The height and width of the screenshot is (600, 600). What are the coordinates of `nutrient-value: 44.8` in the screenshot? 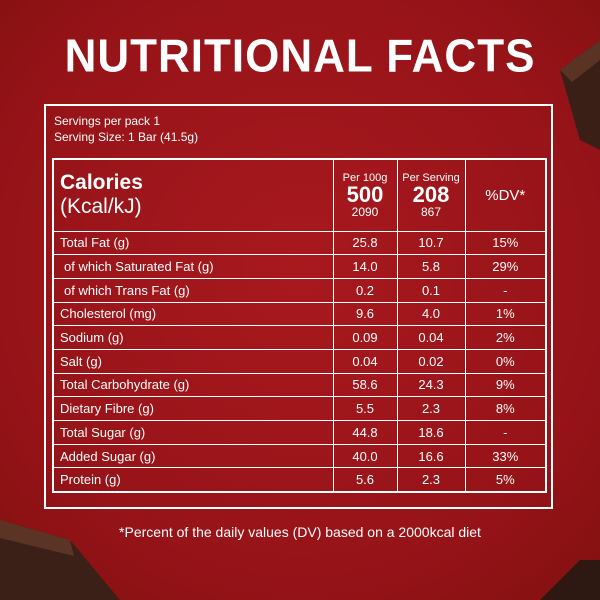 It's located at (365, 432).